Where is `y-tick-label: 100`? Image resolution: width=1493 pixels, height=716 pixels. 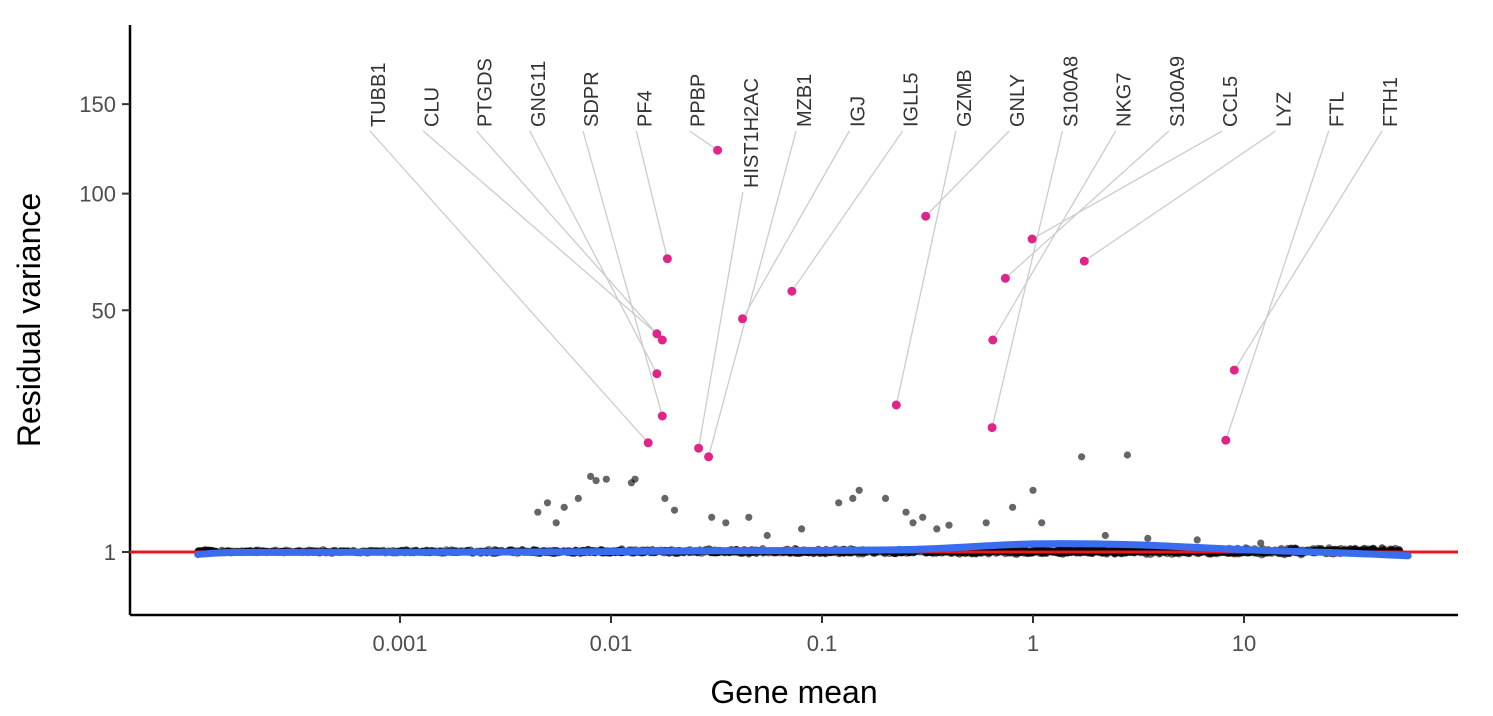 y-tick-label: 100 is located at coordinates (97, 194).